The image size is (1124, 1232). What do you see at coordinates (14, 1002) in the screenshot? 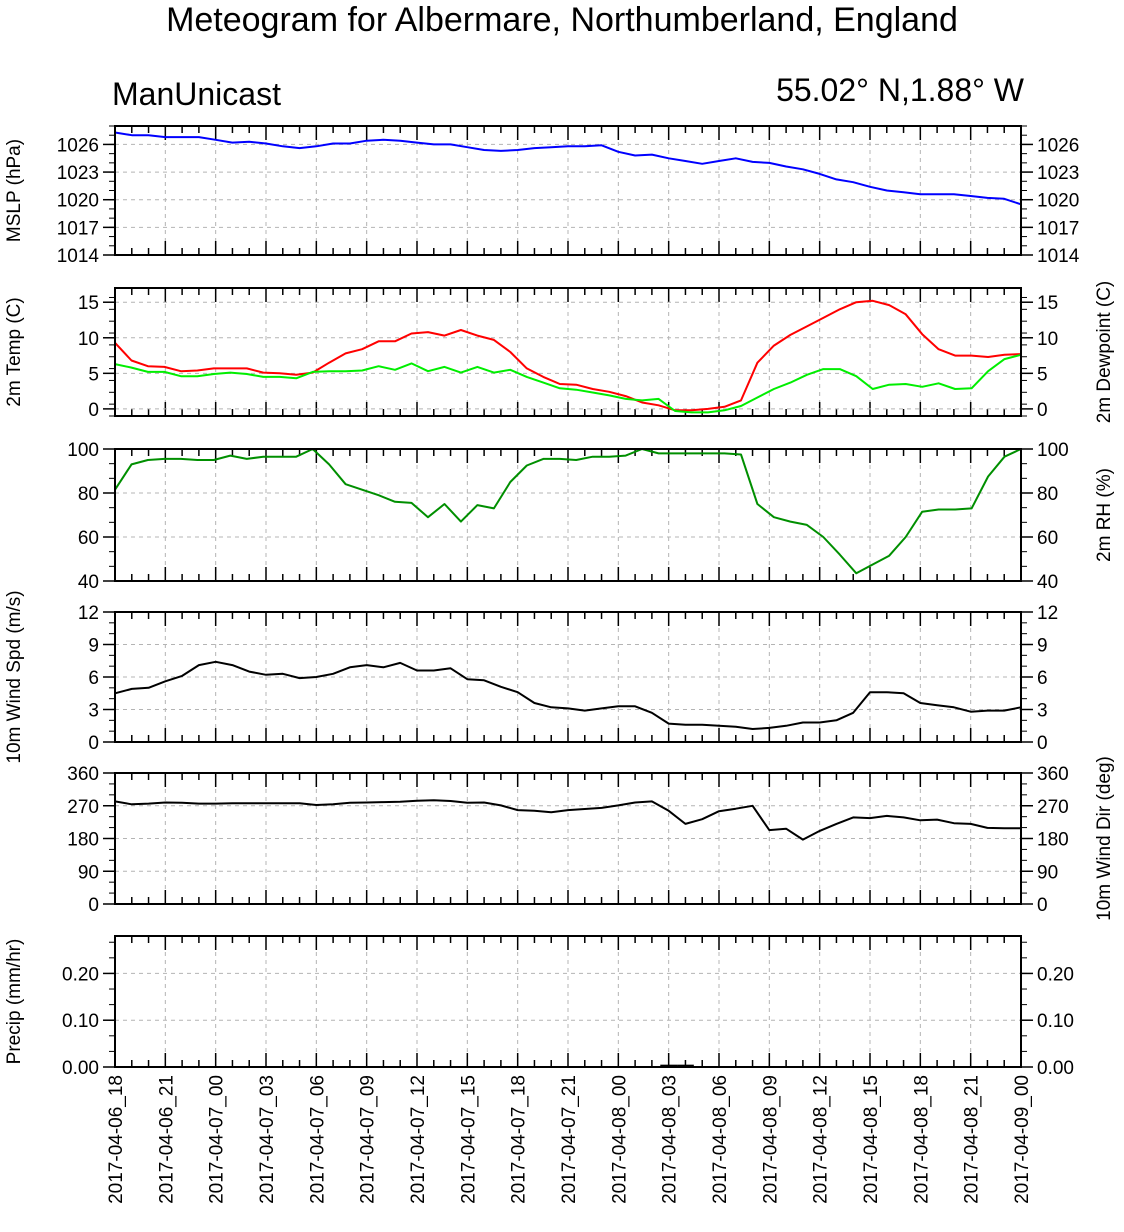
I see `y-axis-title-left: Precip (mm/hr)` at bounding box center [14, 1002].